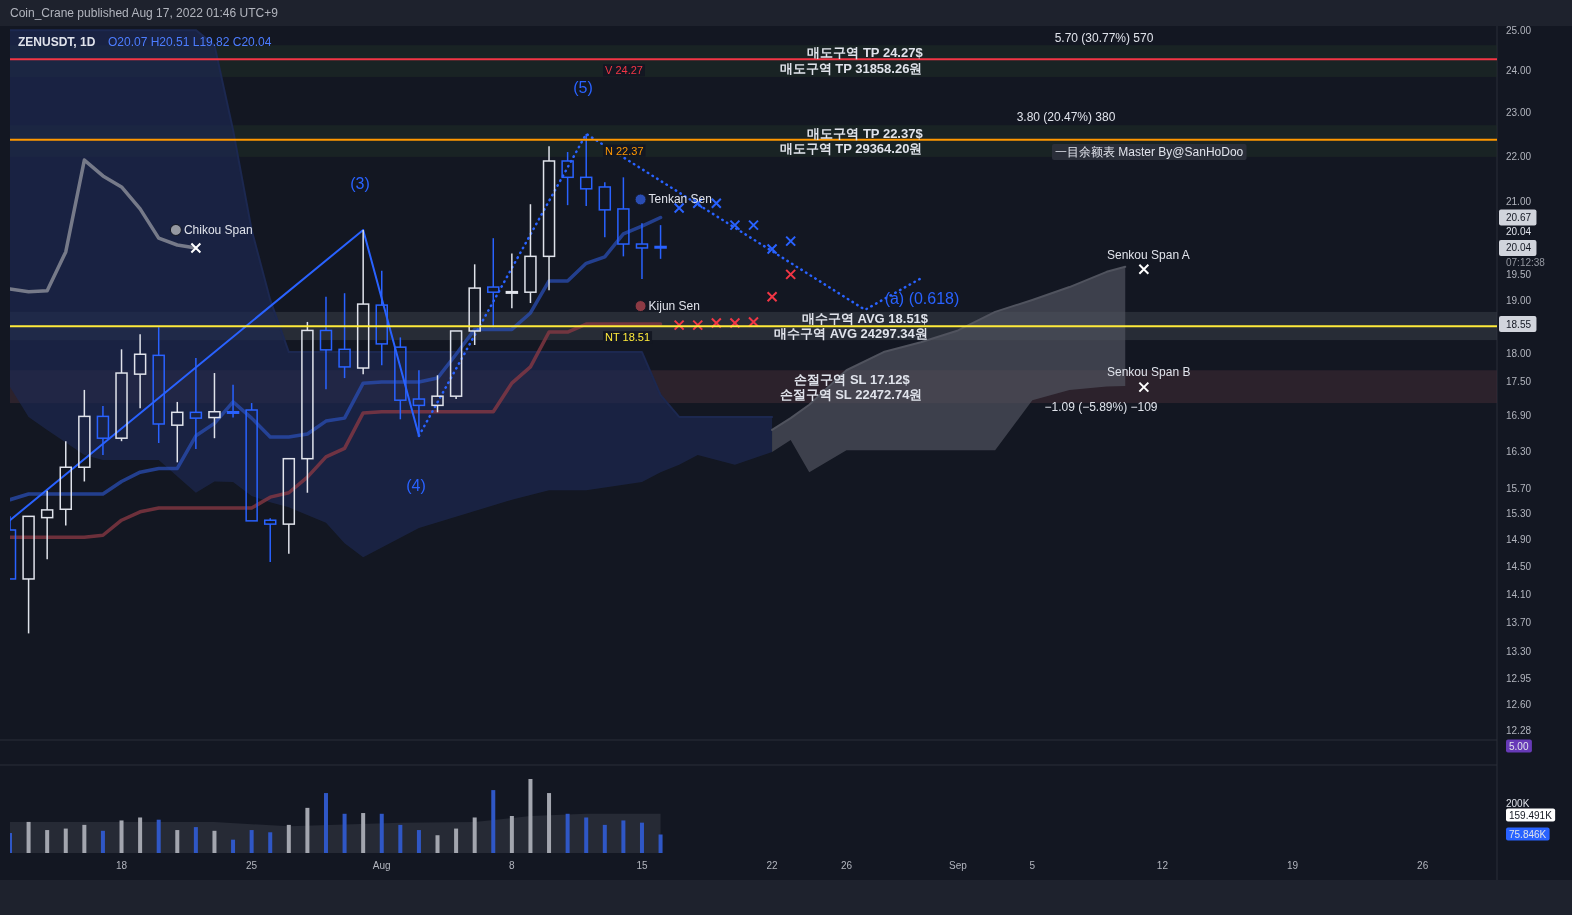 This screenshot has height=915, width=1572. I want to click on annotation: 5.70 (30.77%) 570, so click(1104, 38).